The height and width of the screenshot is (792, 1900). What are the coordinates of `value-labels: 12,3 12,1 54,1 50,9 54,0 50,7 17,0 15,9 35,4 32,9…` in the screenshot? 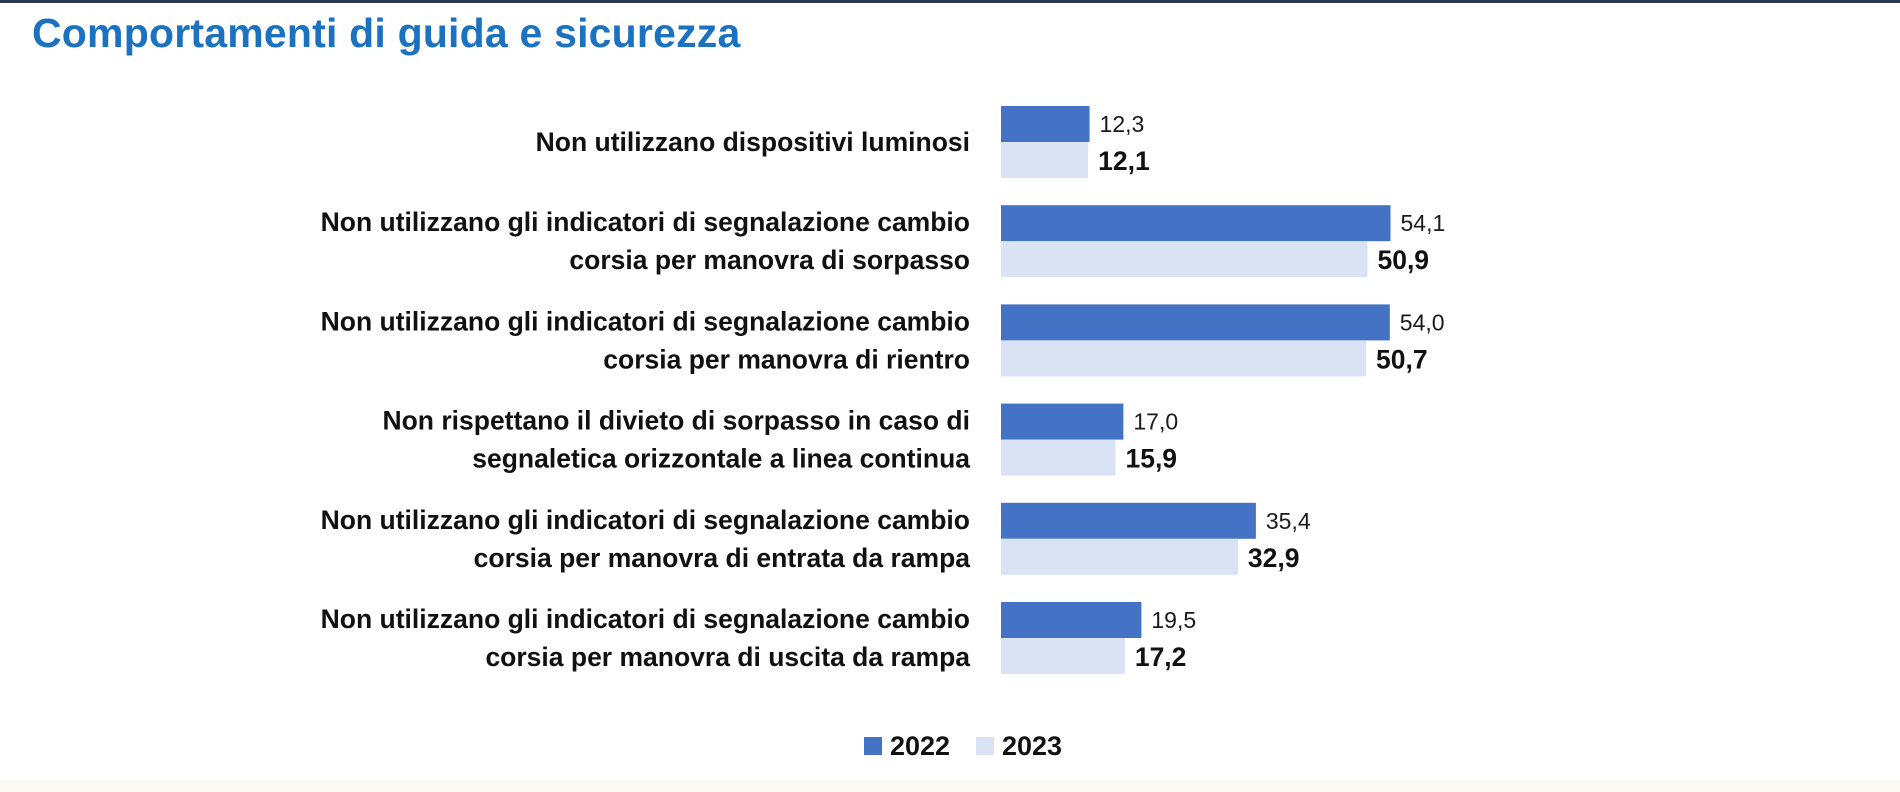 It's located at (1271, 391).